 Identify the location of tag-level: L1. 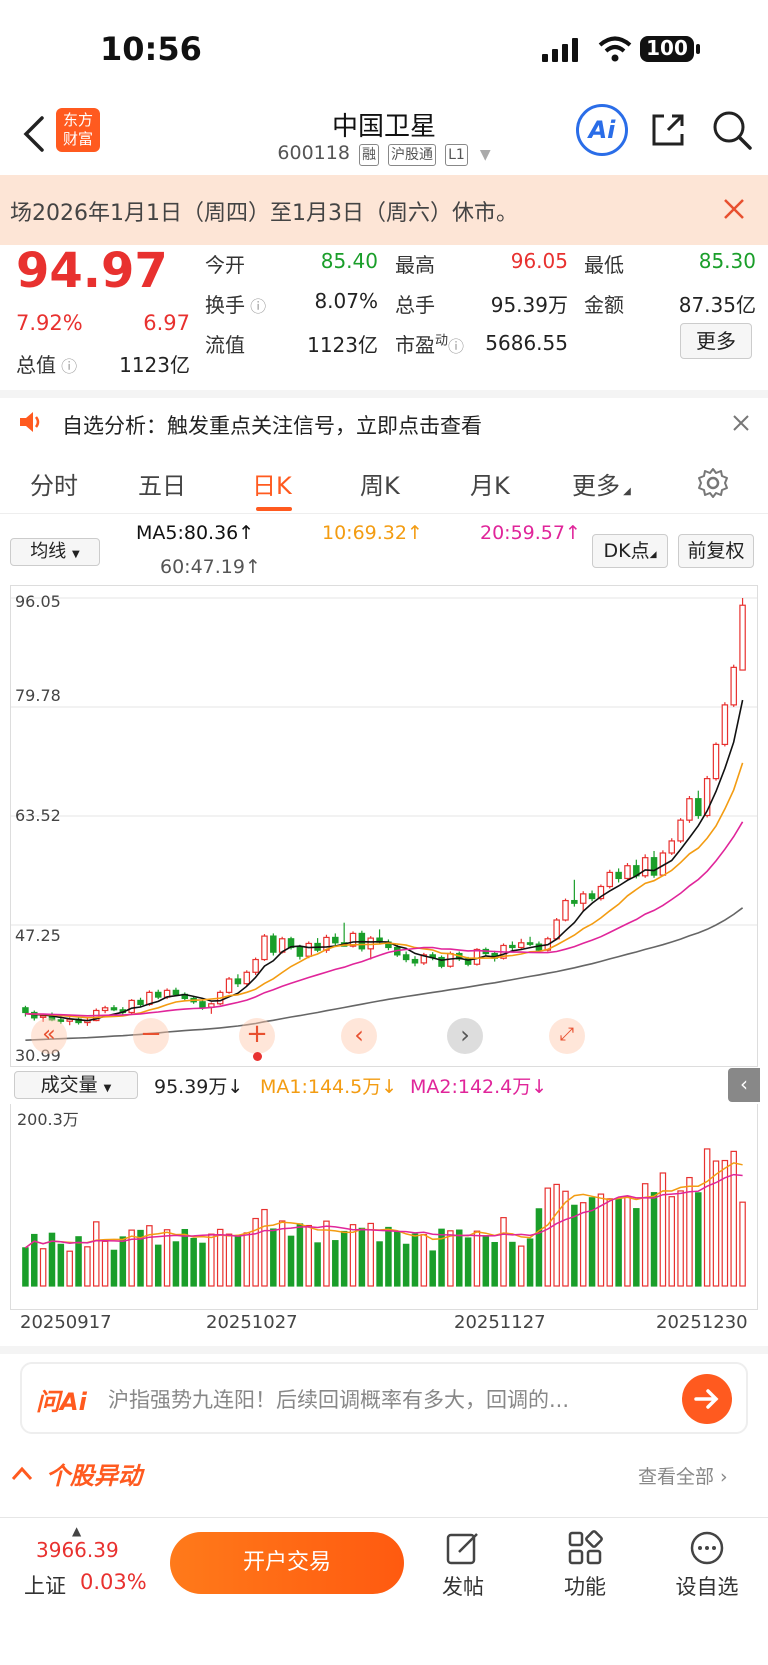
(456, 155).